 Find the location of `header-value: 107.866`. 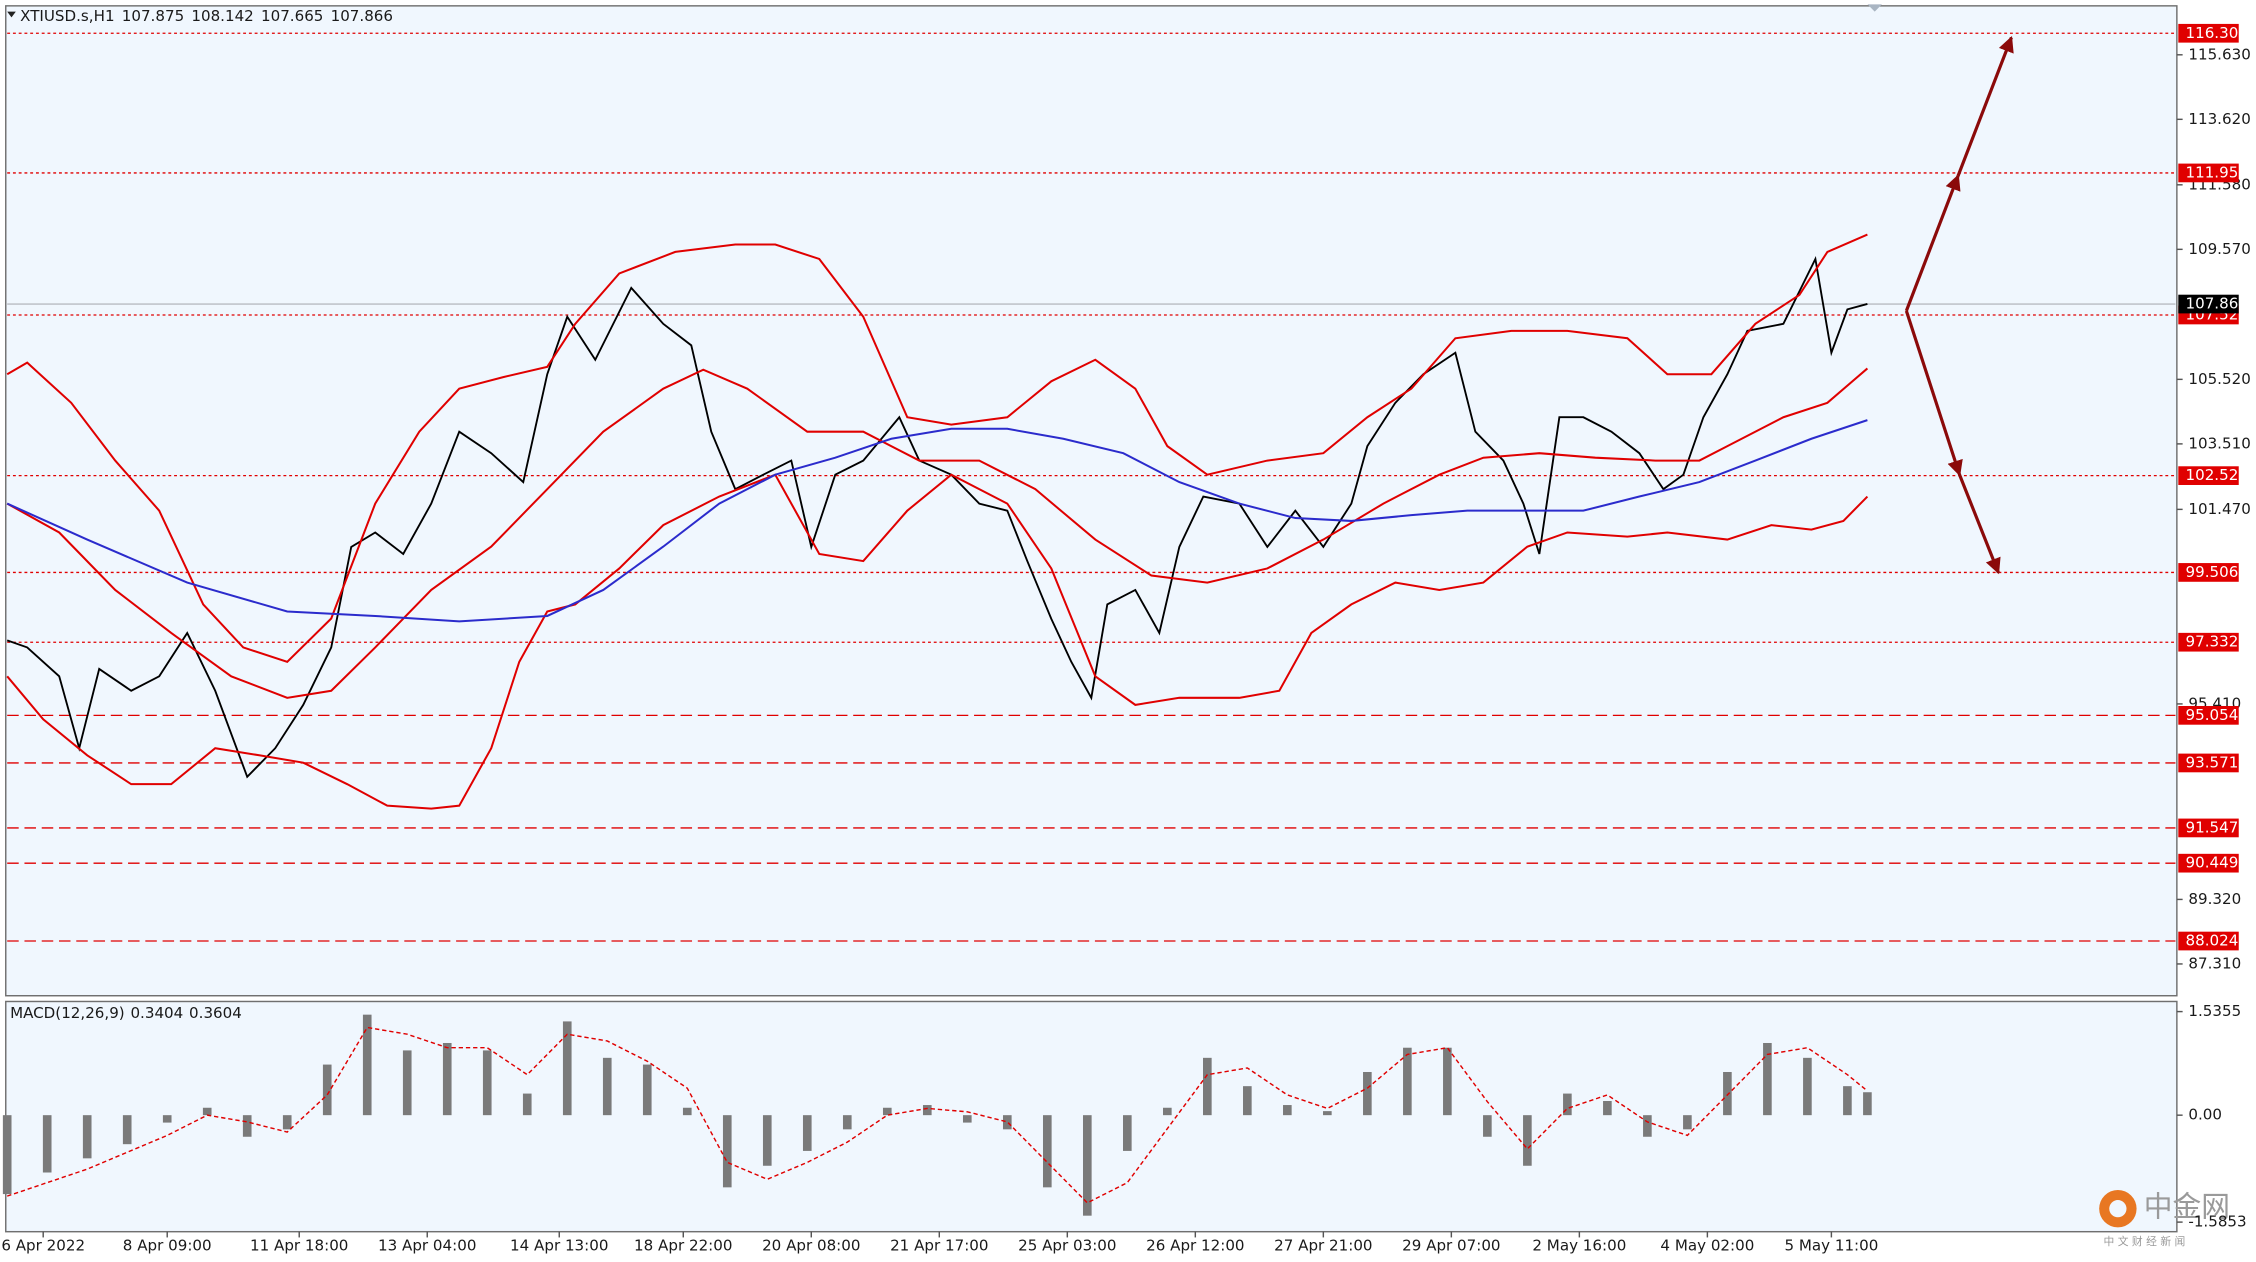

header-value: 107.866 is located at coordinates (362, 15).